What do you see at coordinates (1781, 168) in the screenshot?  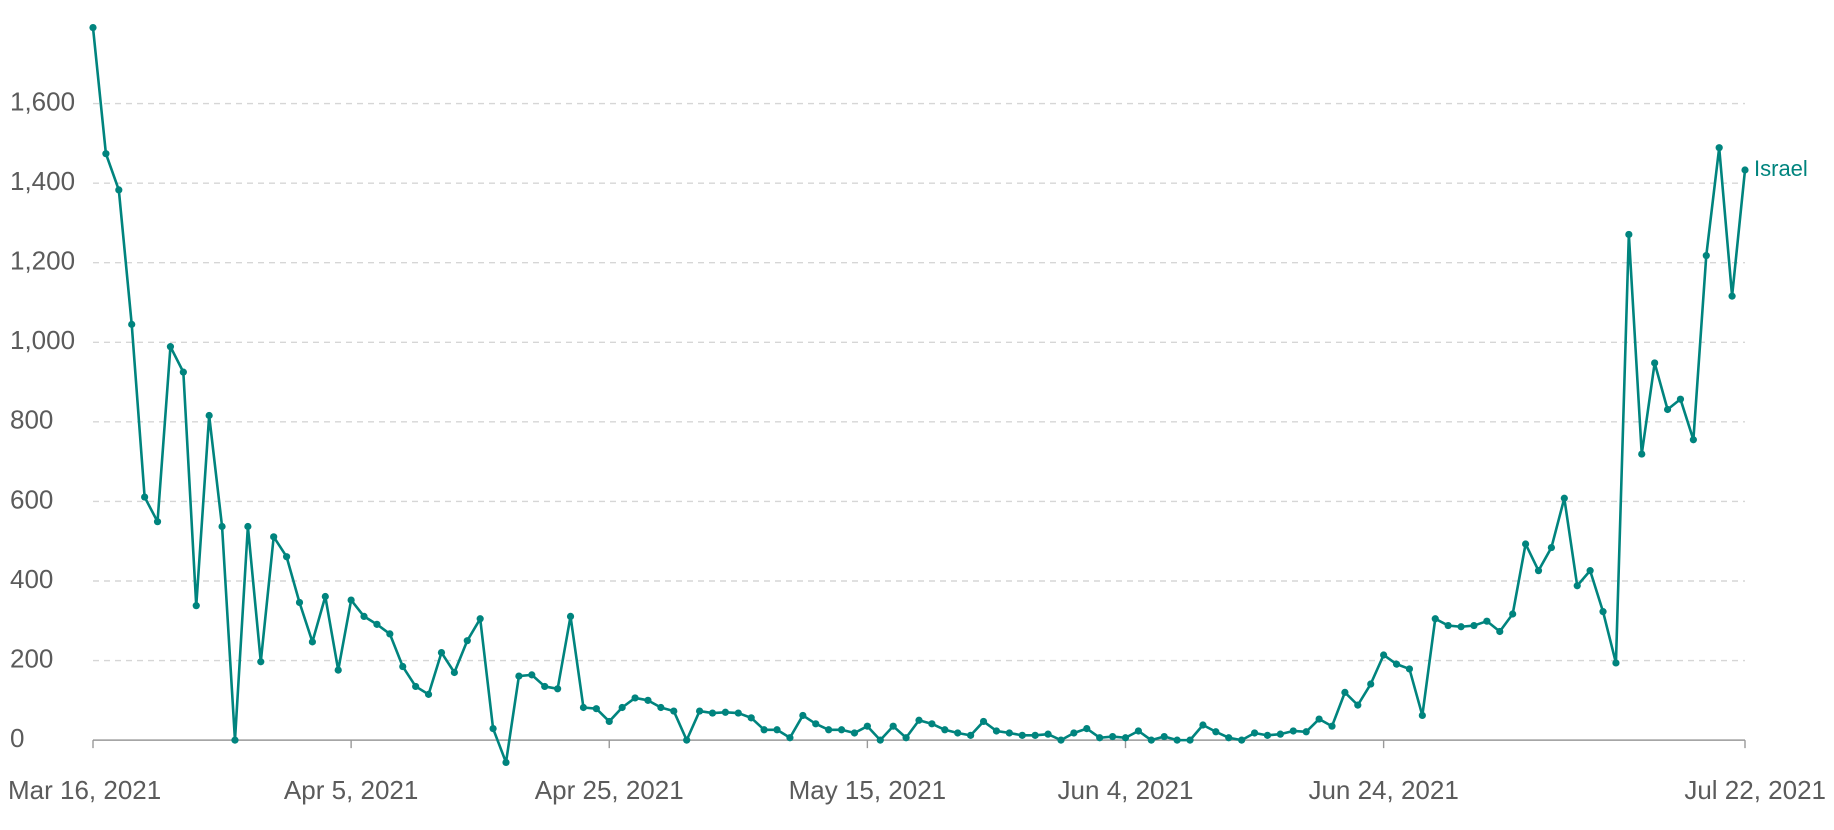 I see `series-label: Israel` at bounding box center [1781, 168].